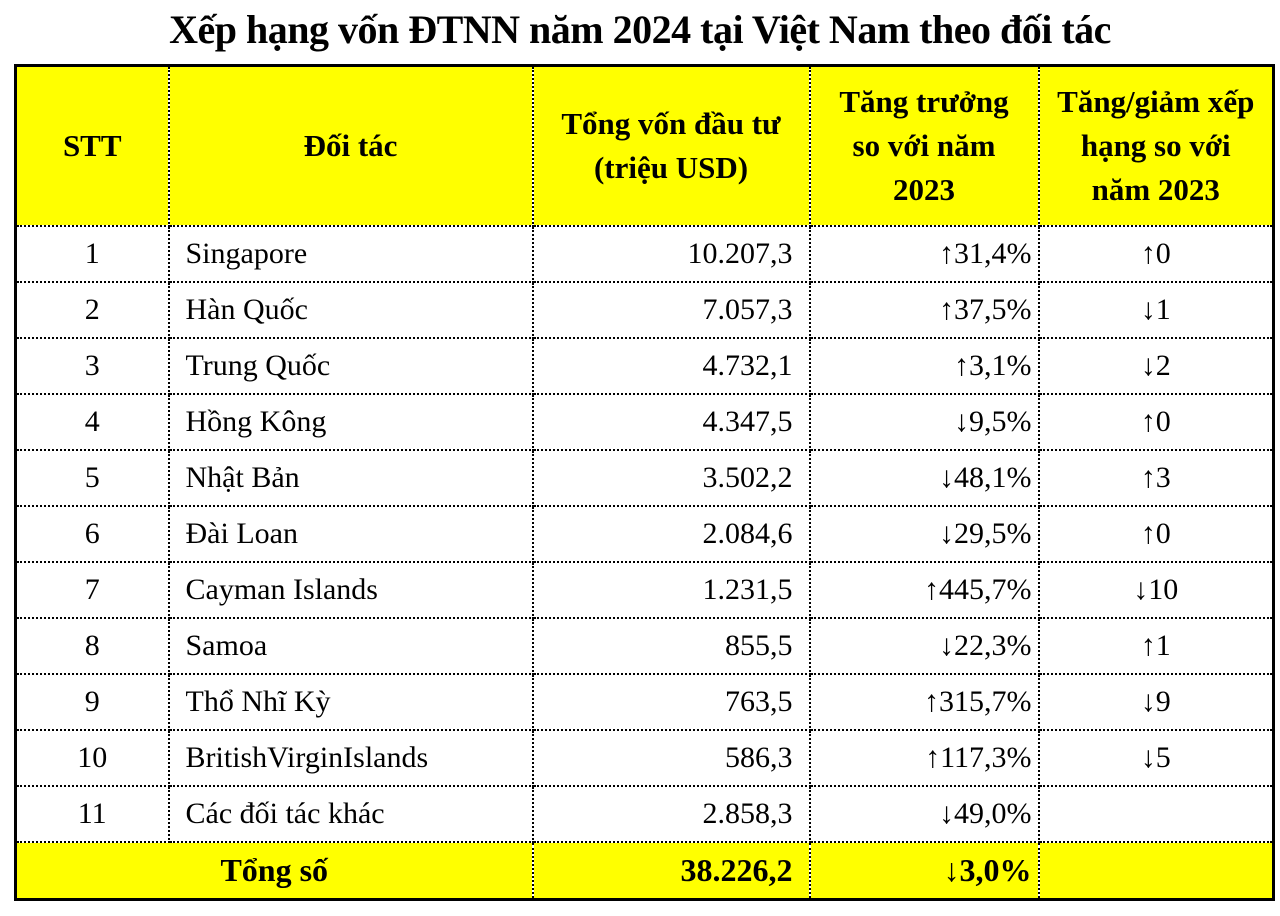 The image size is (1280, 916). I want to click on cell-growth: ↓22,3%, so click(924, 645).